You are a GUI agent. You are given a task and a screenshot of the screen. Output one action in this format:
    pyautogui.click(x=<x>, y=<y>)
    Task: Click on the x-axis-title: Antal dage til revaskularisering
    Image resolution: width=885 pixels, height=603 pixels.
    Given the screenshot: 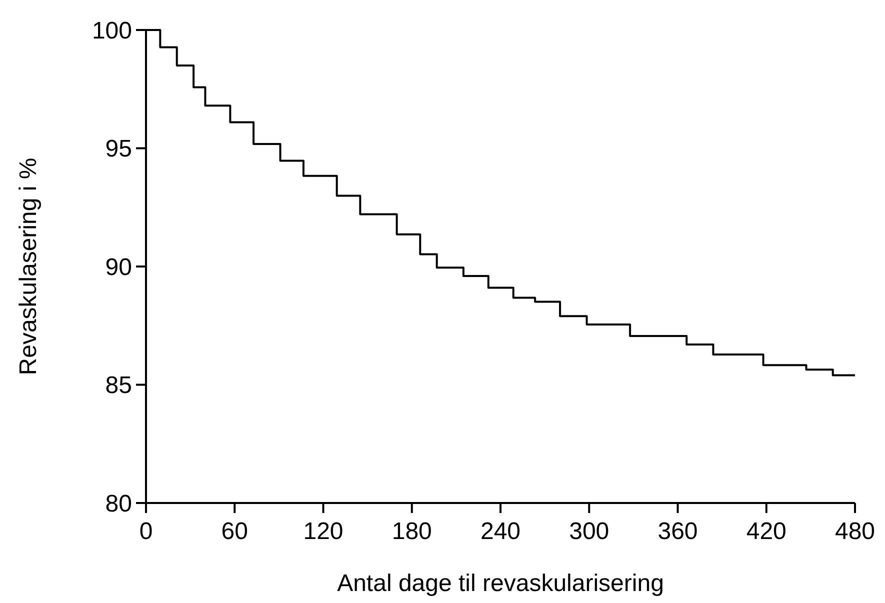 What is the action you would take?
    pyautogui.click(x=500, y=583)
    